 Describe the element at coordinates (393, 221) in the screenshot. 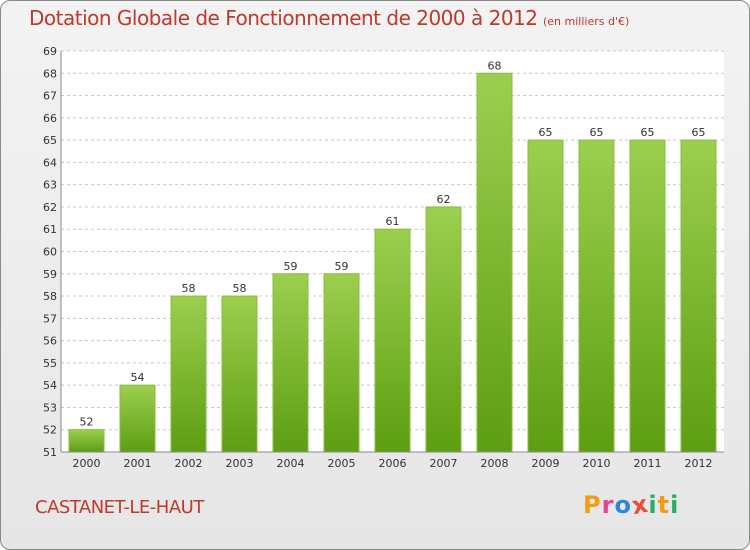

I see `data-label: 61` at that location.